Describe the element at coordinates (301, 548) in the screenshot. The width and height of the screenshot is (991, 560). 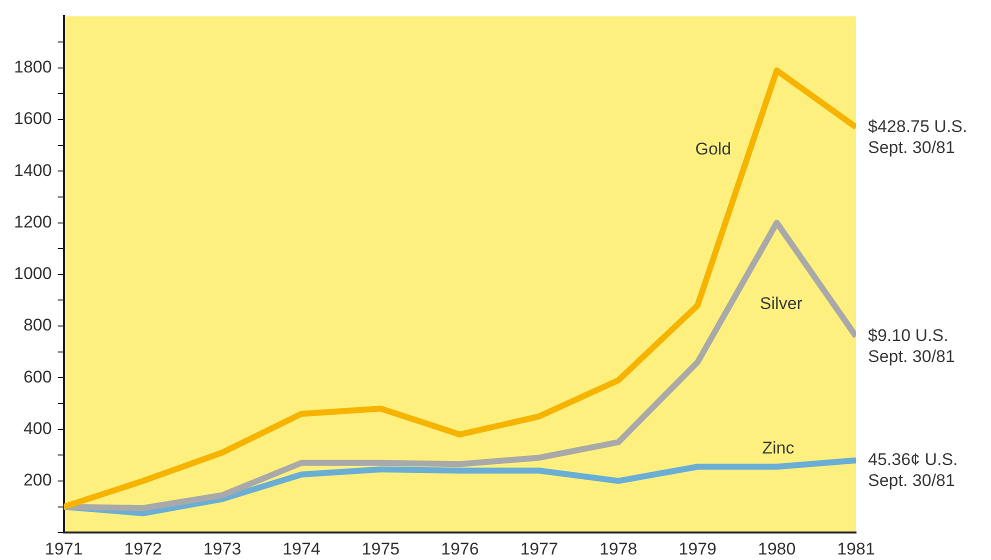
I see `x-tick-label: 1974` at that location.